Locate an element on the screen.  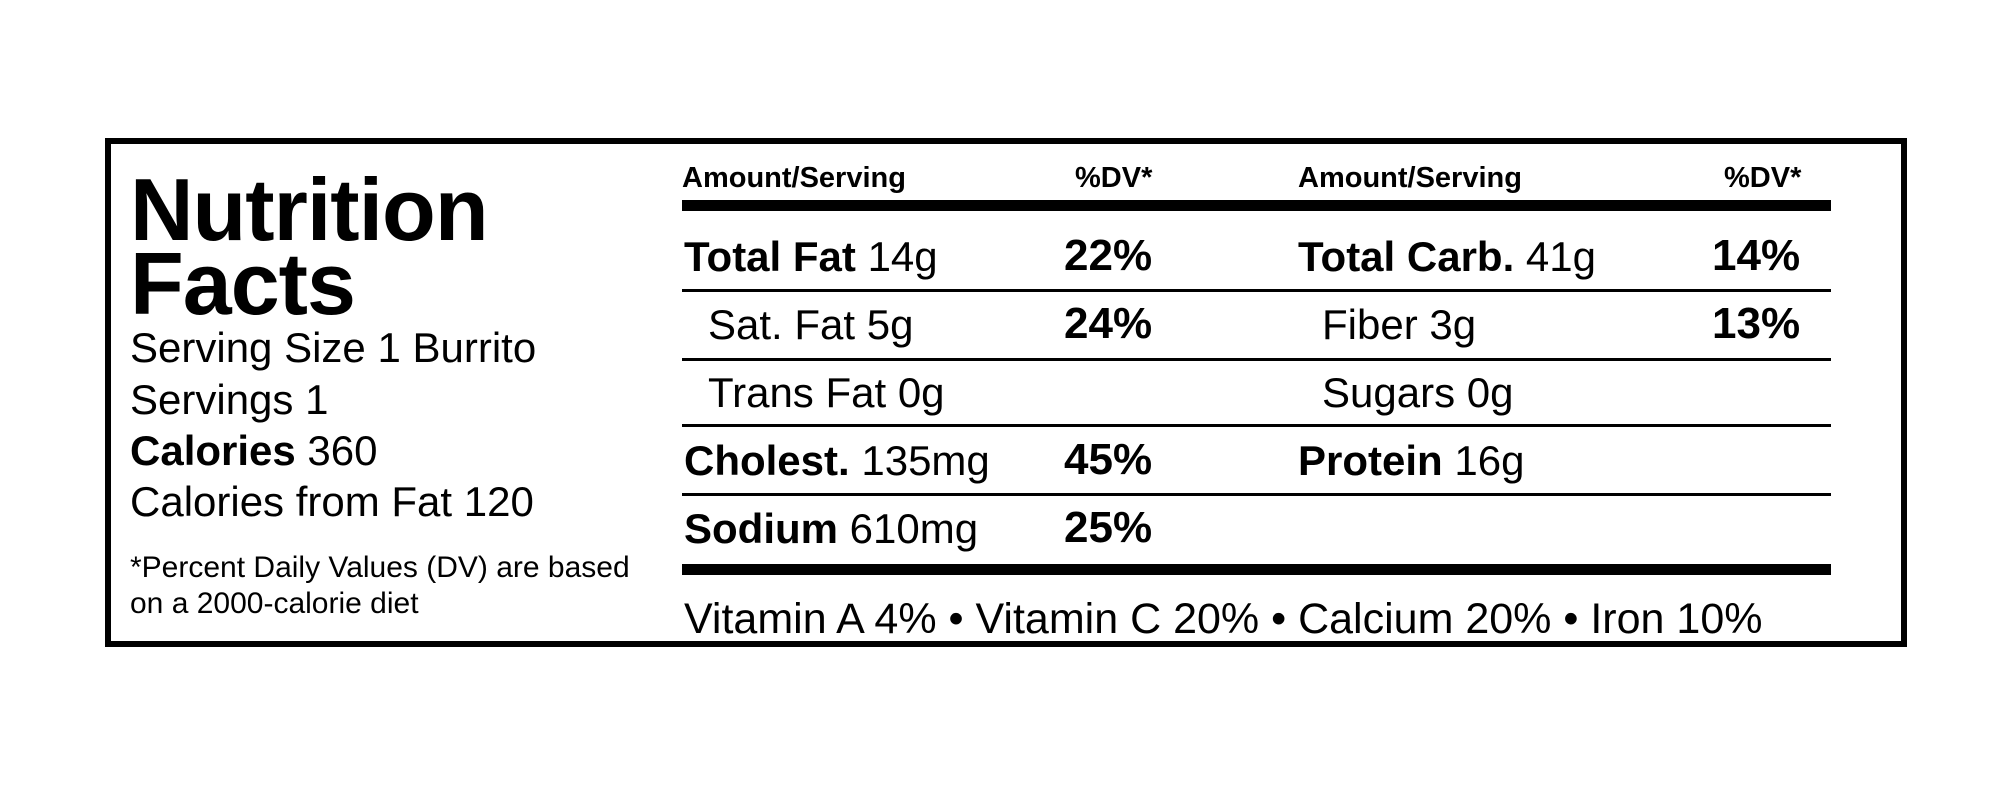
row-total-fat: Total Fat 14g is located at coordinates (811, 257).